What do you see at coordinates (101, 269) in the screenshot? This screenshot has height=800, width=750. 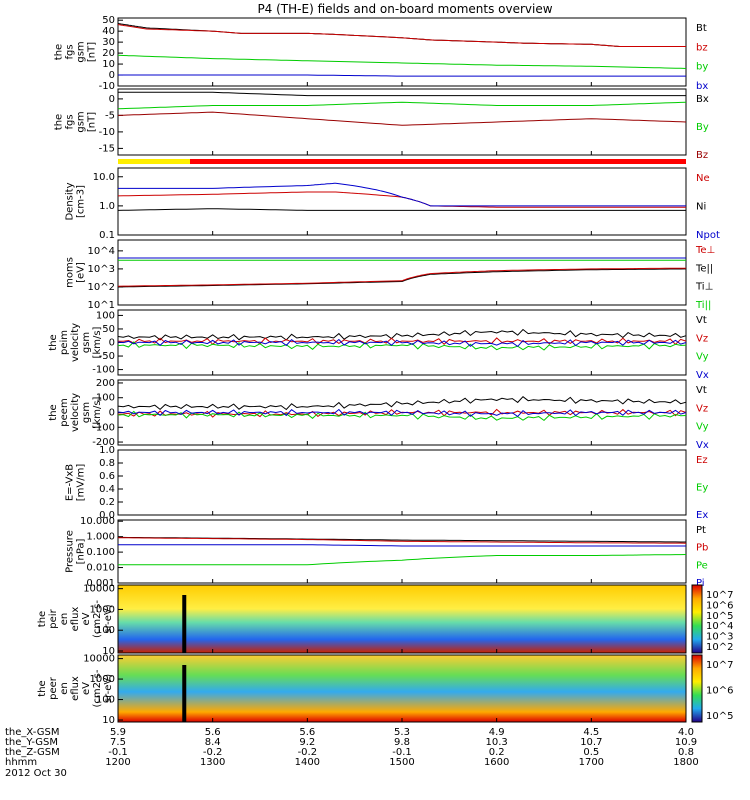 I see `y-tick-label: 10^3` at bounding box center [101, 269].